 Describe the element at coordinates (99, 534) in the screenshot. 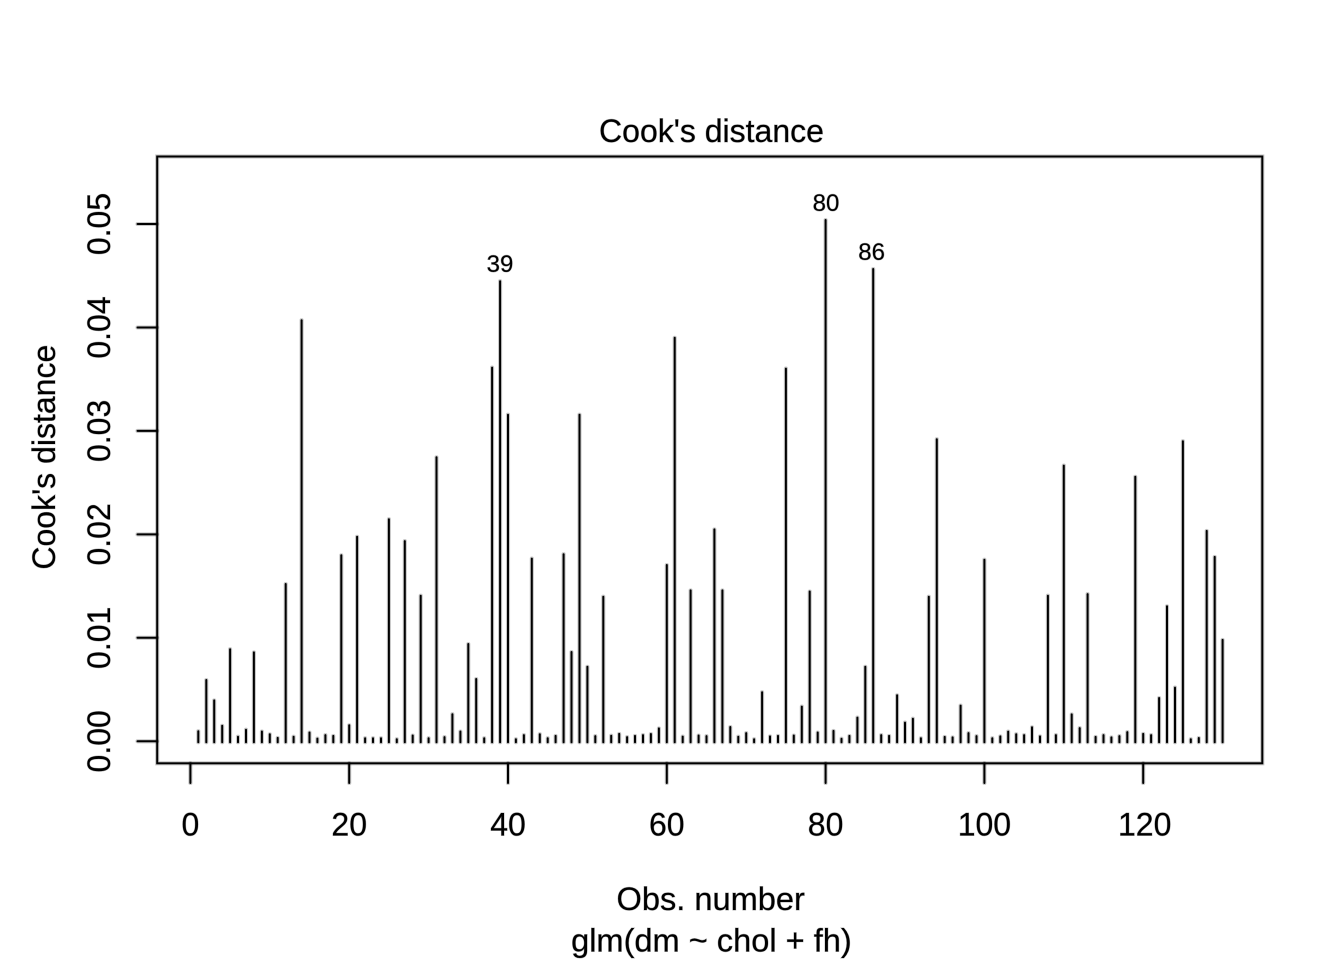

I see `svg-text: 0.02` at that location.